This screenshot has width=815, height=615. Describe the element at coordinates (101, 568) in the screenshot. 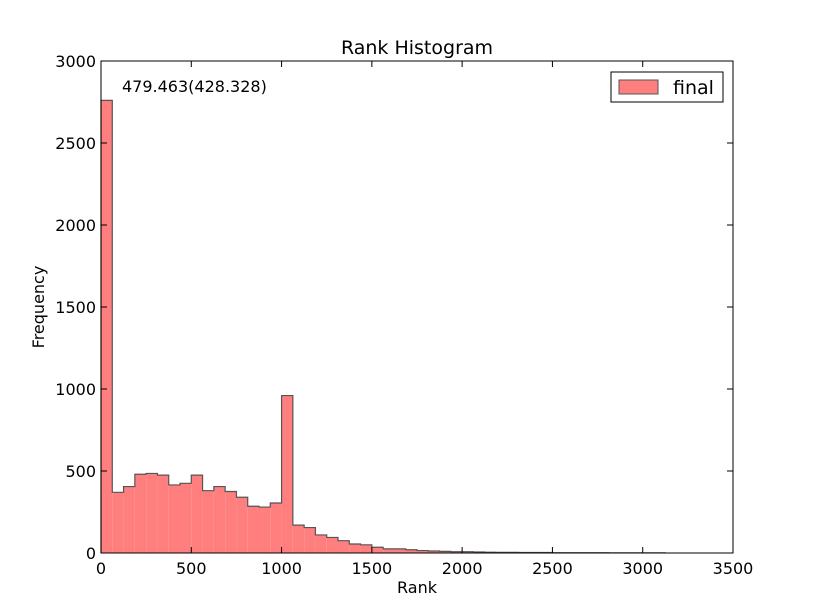

I see `x-tick-label: 0` at that location.